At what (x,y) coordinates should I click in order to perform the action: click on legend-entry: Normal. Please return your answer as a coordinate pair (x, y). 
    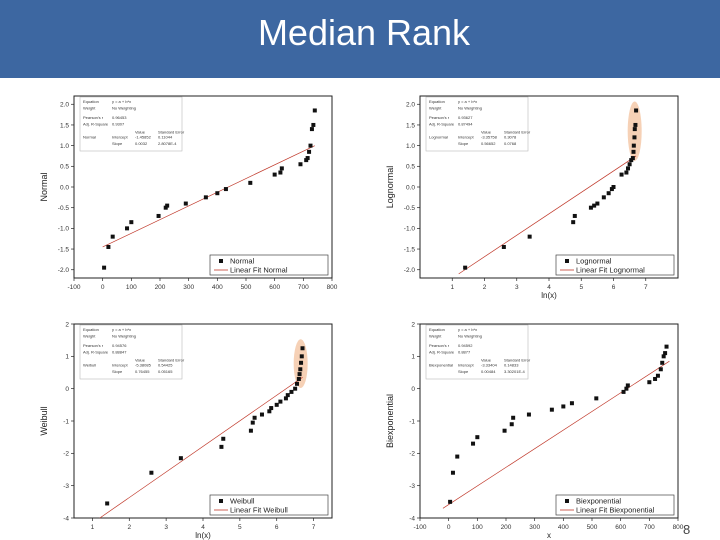
    Looking at the image, I should click on (242, 261).